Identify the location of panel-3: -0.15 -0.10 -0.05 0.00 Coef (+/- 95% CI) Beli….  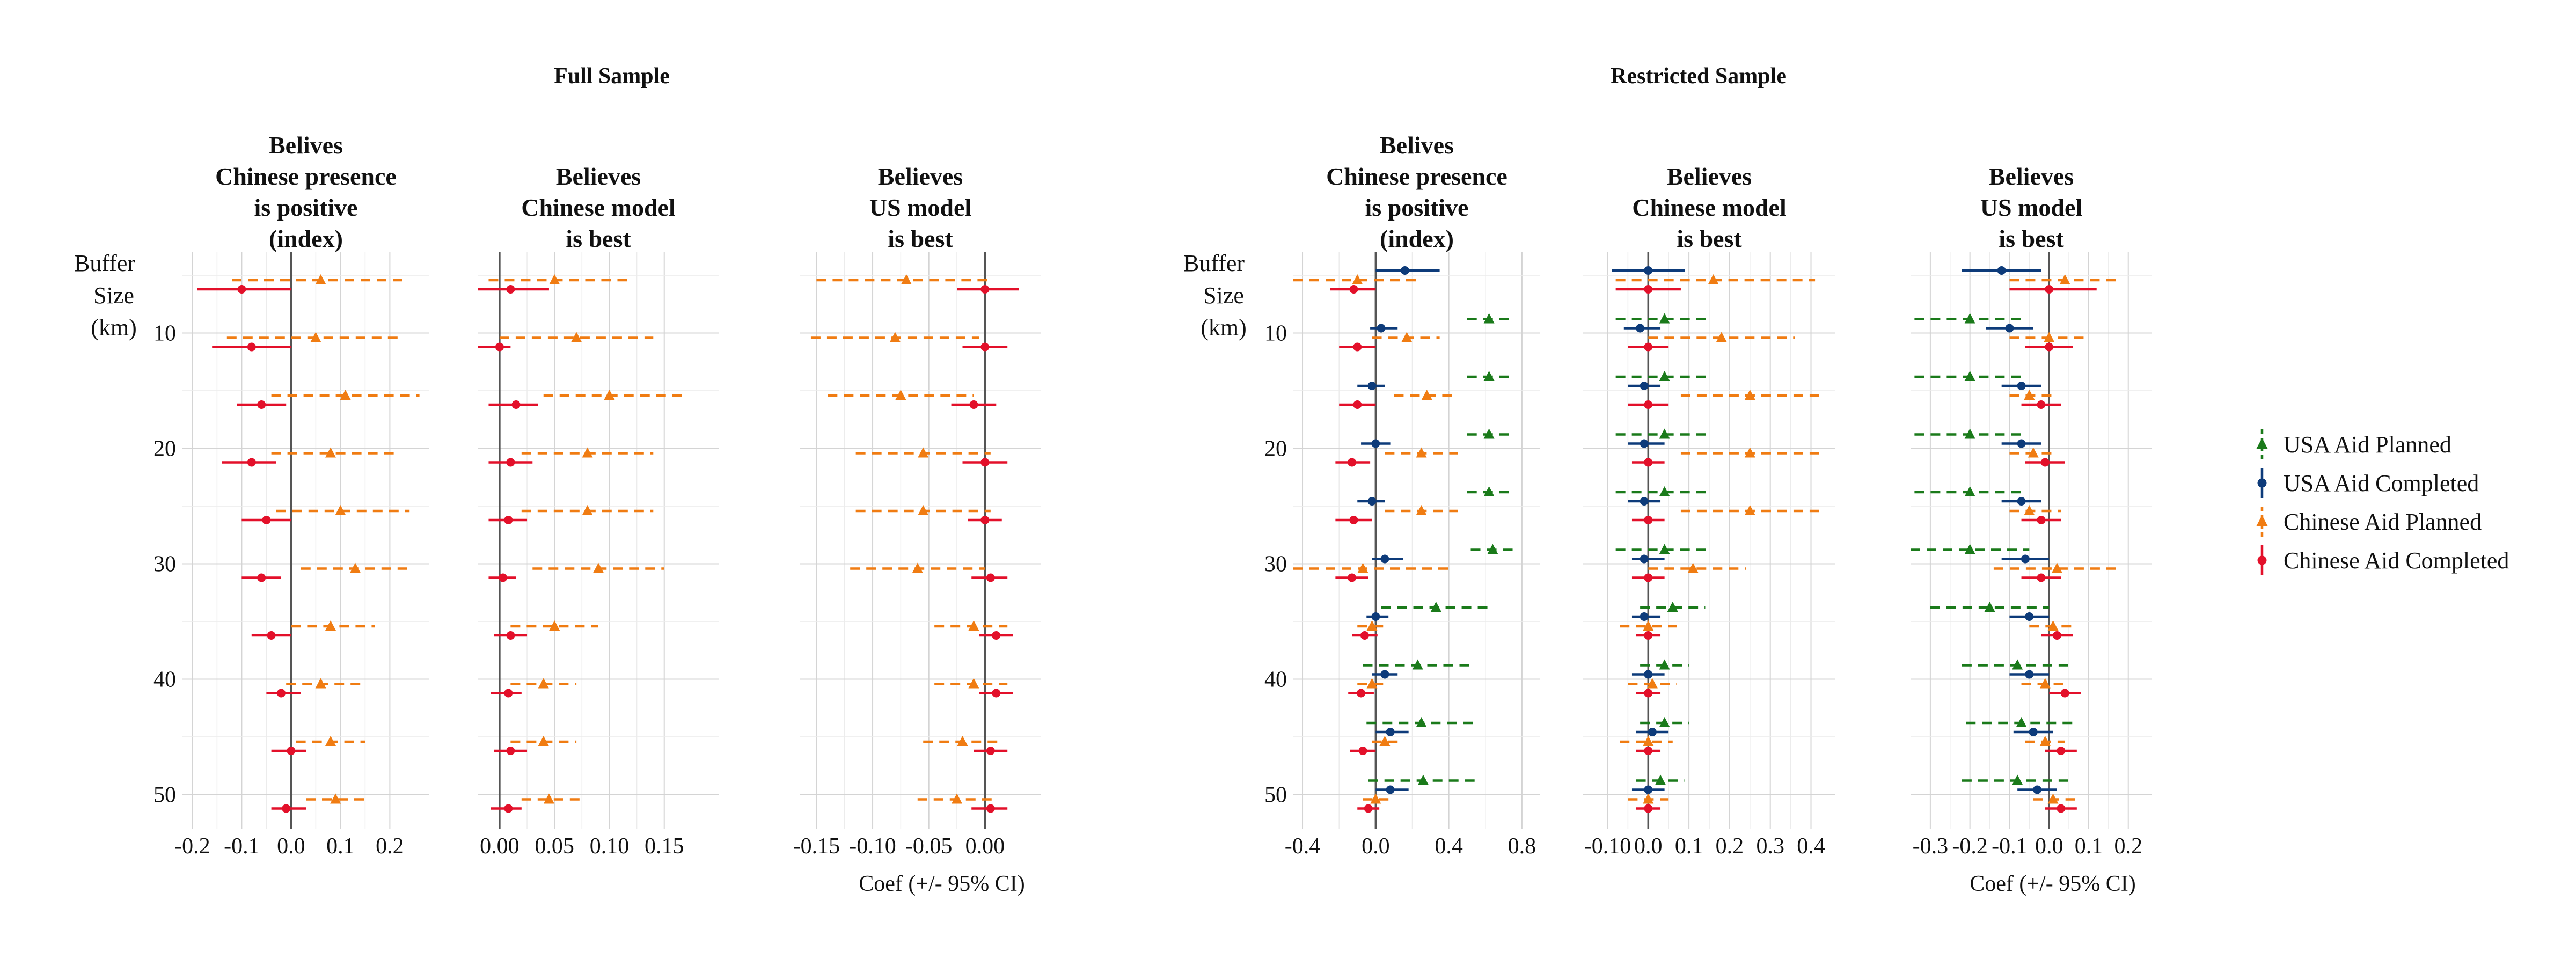
(917, 529).